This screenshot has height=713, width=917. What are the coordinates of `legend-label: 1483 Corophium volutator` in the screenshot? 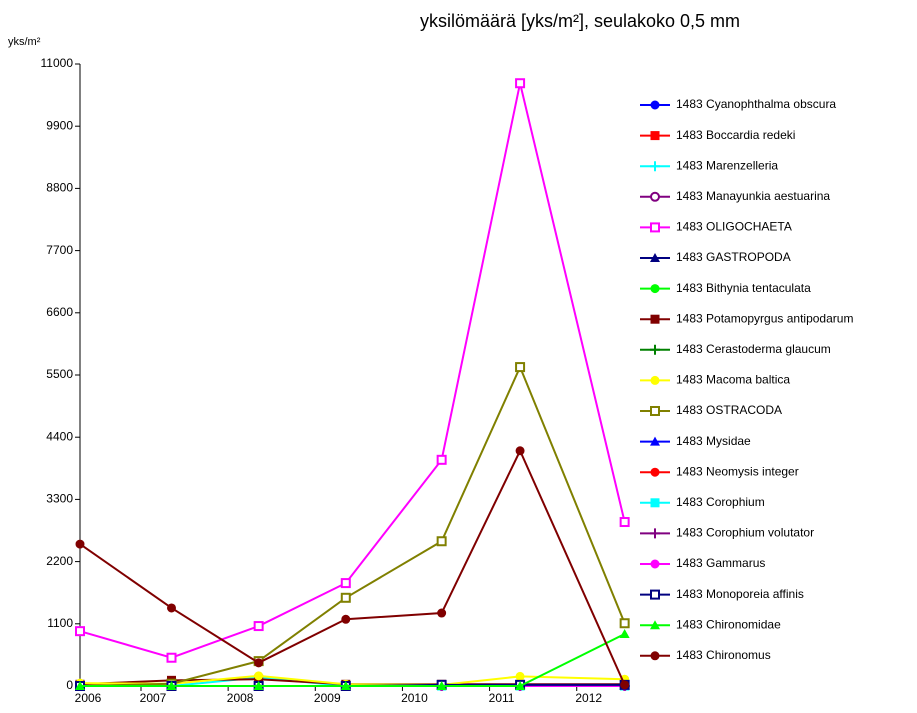 It's located at (745, 533).